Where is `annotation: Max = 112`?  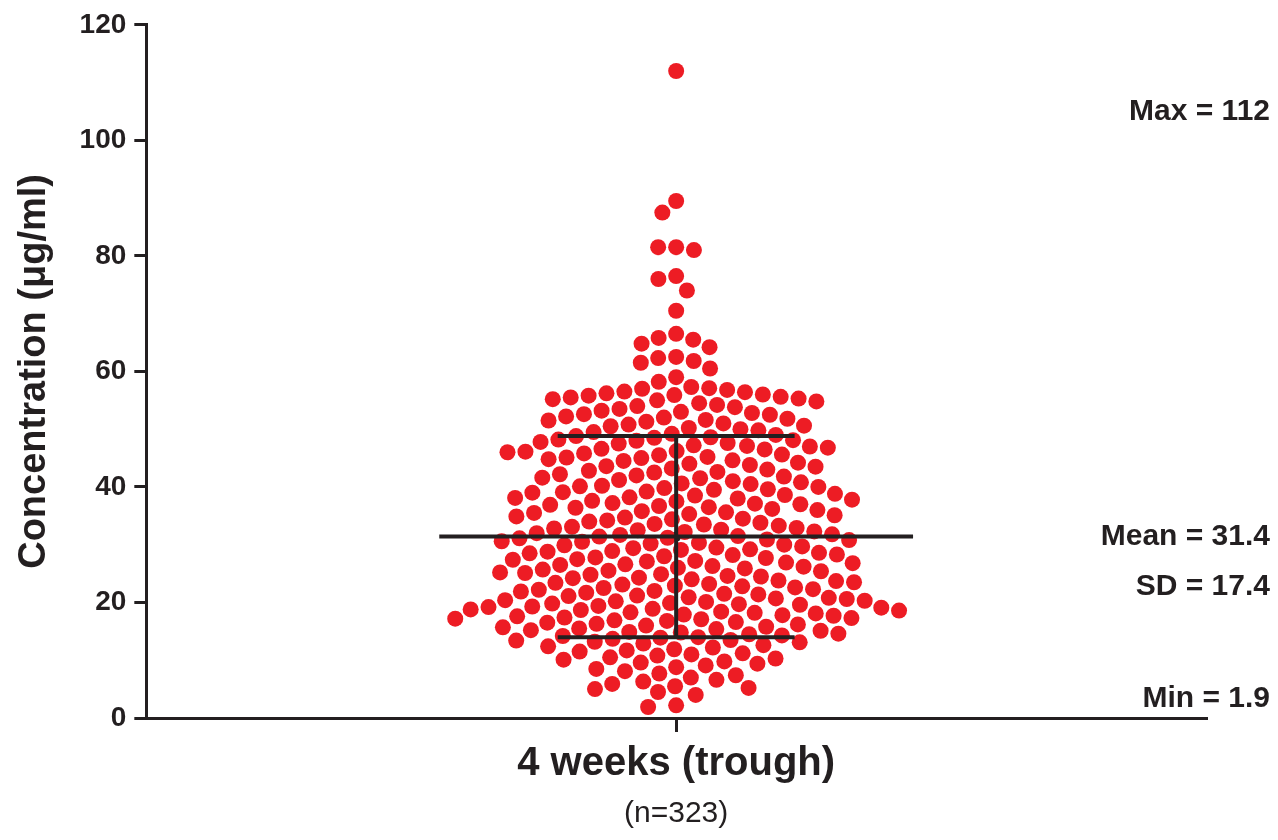 annotation: Max = 112 is located at coordinates (1199, 109).